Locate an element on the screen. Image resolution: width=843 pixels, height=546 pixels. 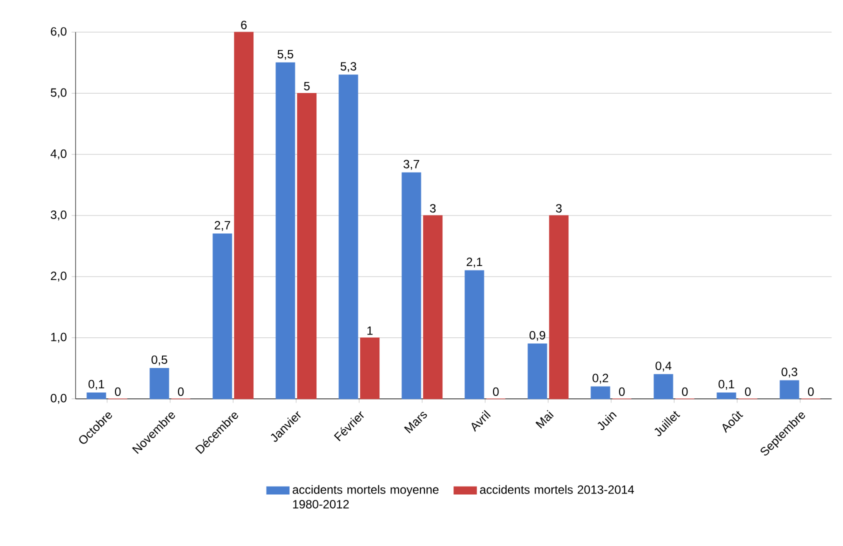
data-label: 1 is located at coordinates (370, 330).